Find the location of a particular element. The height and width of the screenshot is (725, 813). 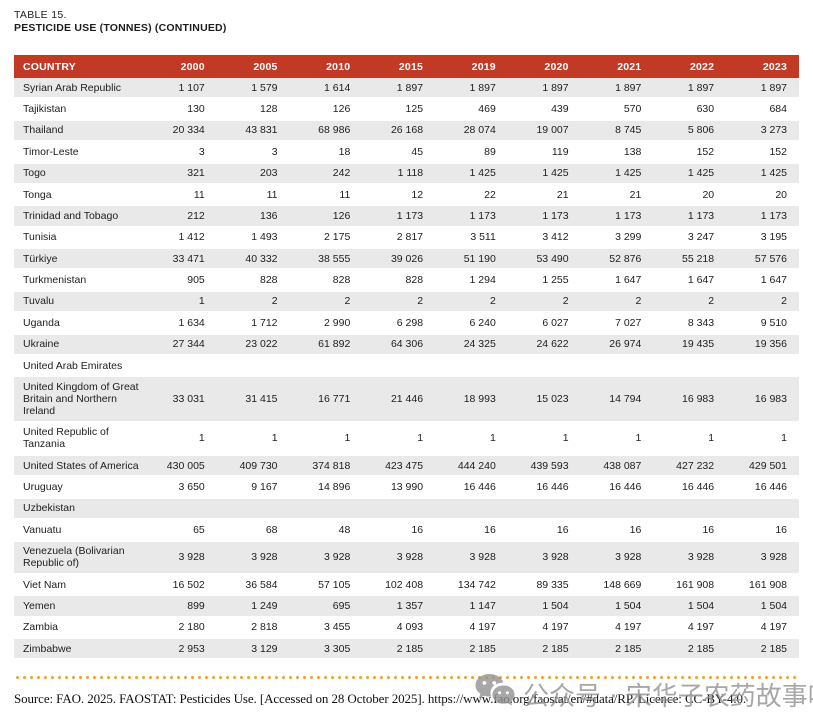

value-cell: 2 818 is located at coordinates (253, 628).